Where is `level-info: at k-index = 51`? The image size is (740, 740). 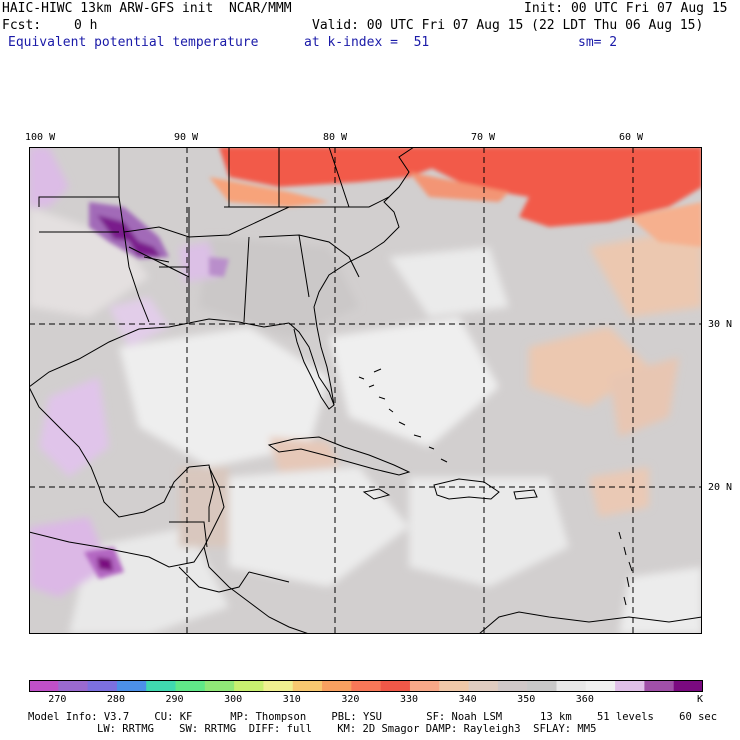
level-info: at k-index = 51 is located at coordinates (367, 42).